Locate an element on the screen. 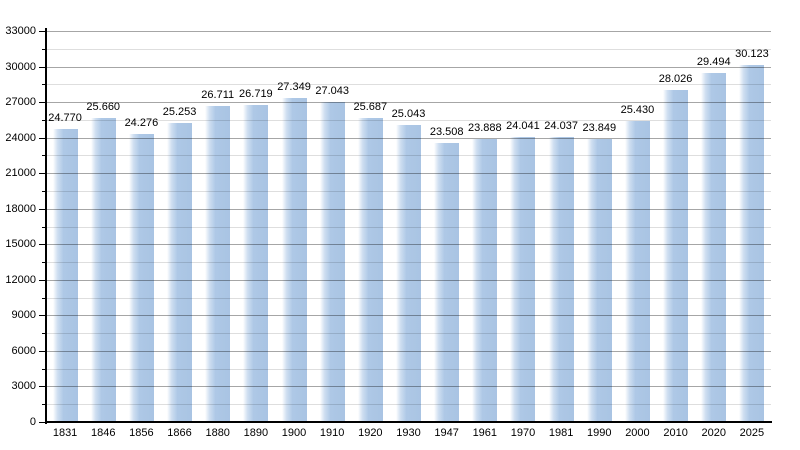 This screenshot has height=450, width=800. y-tick-label-18000: 18000 is located at coordinates (20, 208).